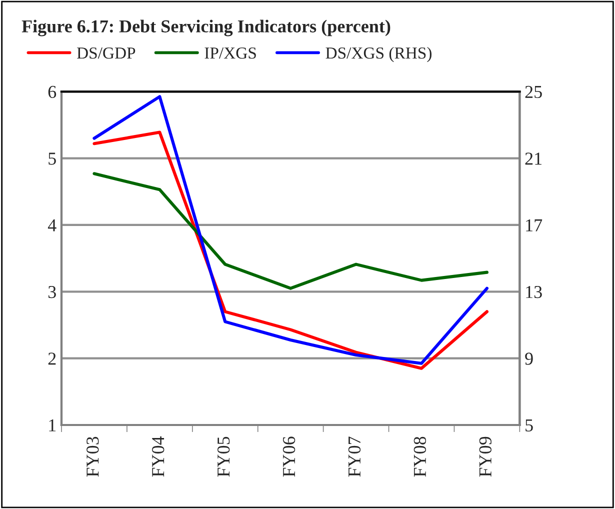 This screenshot has height=509, width=615. I want to click on y-tick-label: 2, so click(52, 358).